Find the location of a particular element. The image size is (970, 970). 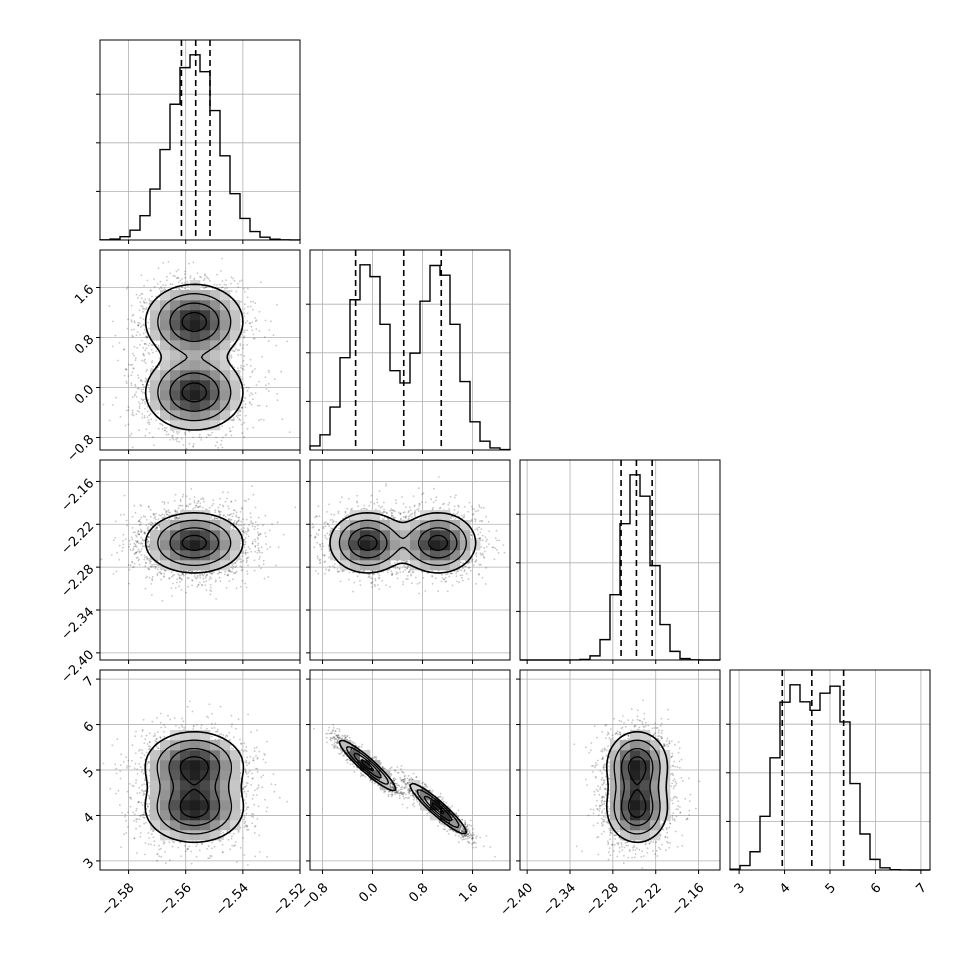

histogram-panel-param-4: 3 4 5 6 7 is located at coordinates (828, 783).